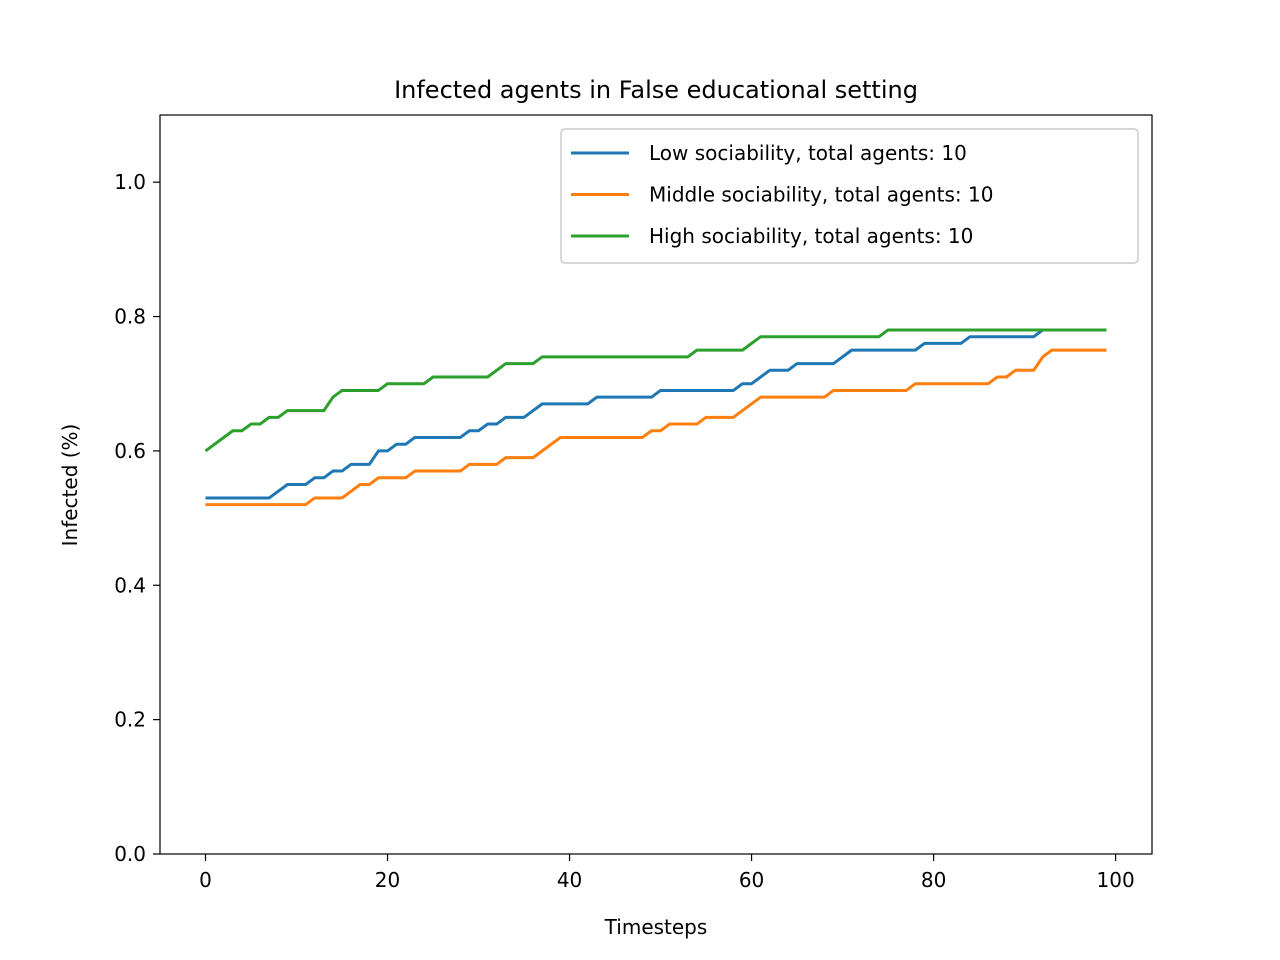  I want to click on legend-label-3: High sociability, total agents: 10, so click(811, 236).